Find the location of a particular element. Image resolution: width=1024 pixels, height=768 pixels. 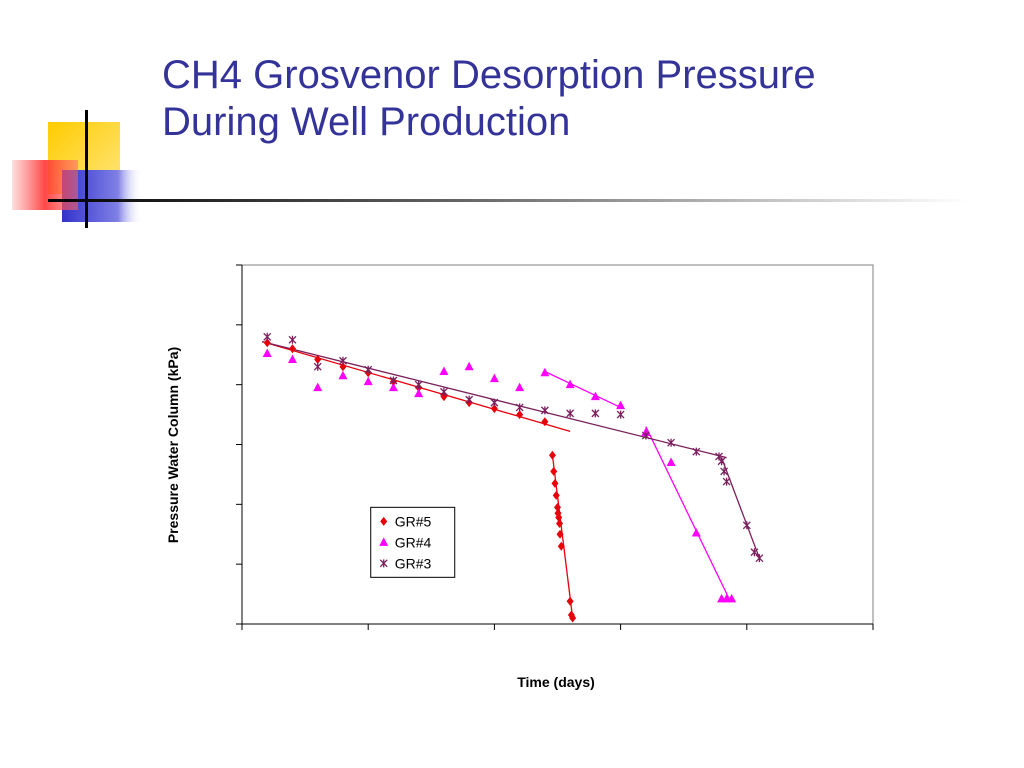

chart-legend: GR#5 GR#4 GR#3 is located at coordinates (413, 542).